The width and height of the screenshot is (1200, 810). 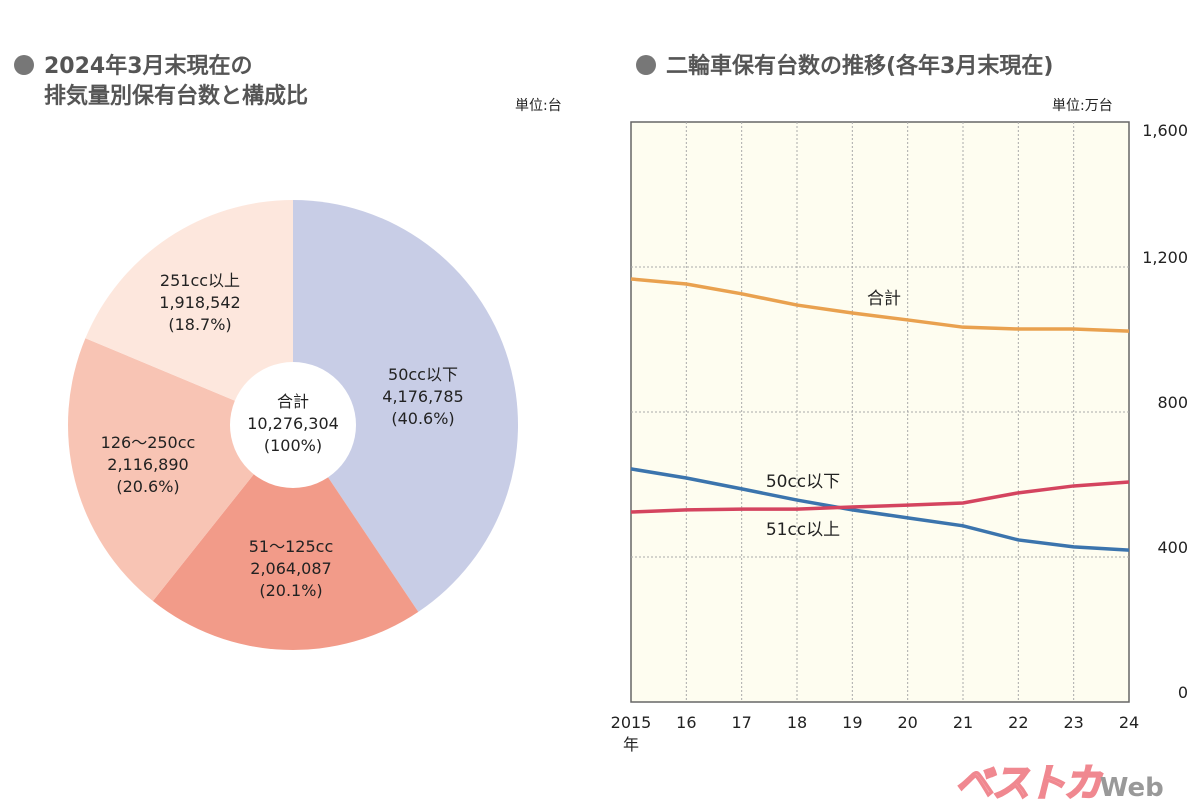 What do you see at coordinates (803, 482) in the screenshot?
I see `series-label: 50cc以下` at bounding box center [803, 482].